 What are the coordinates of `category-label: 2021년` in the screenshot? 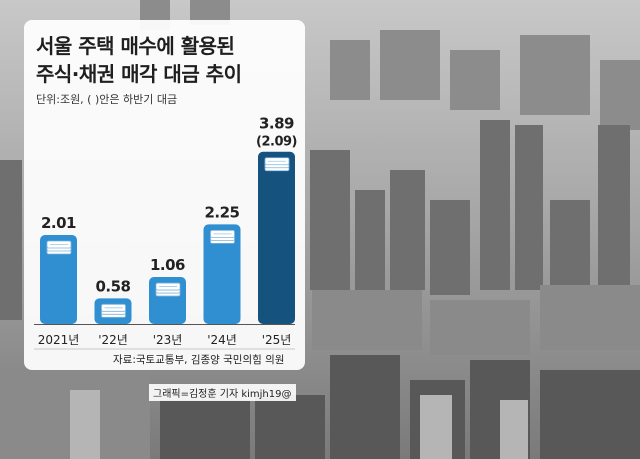 It's located at (59, 340).